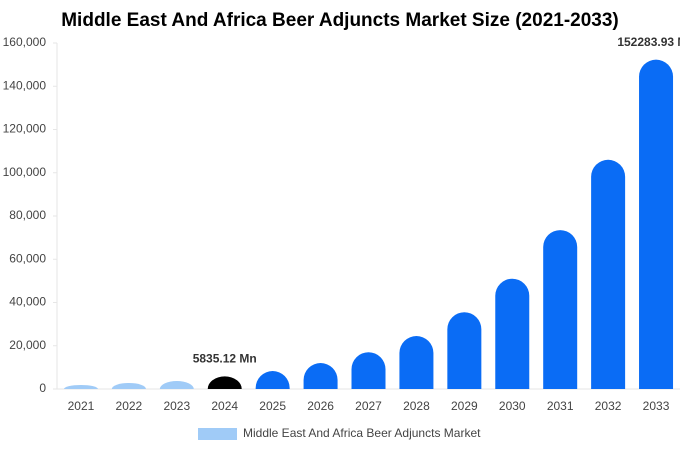 The width and height of the screenshot is (680, 450). What do you see at coordinates (217, 434) in the screenshot?
I see `legend-swatch` at bounding box center [217, 434].